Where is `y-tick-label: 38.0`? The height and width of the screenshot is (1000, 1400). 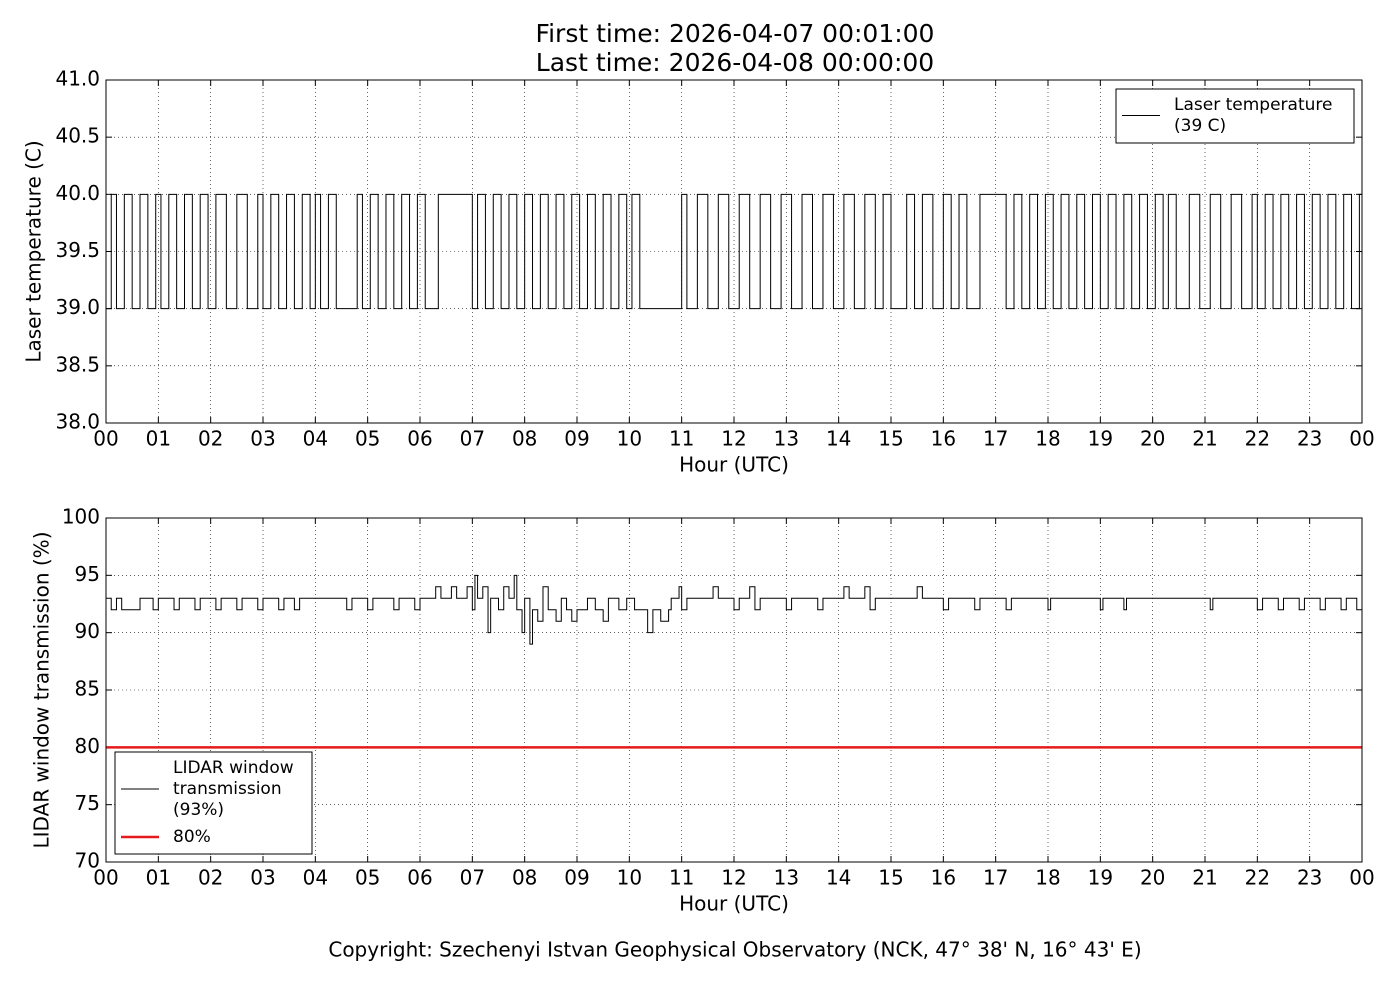
y-tick-label: 38.0 is located at coordinates (77, 422).